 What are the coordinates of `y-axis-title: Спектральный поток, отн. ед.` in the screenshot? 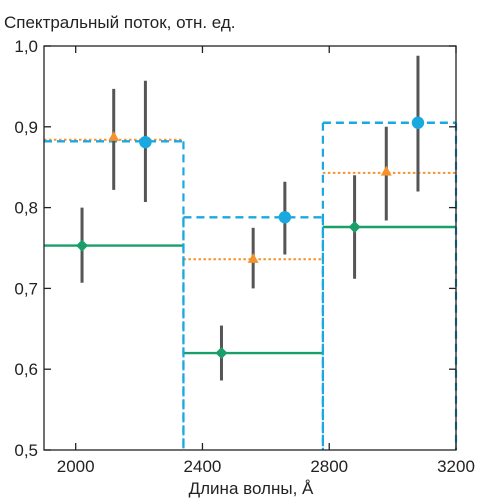 It's located at (120, 22).